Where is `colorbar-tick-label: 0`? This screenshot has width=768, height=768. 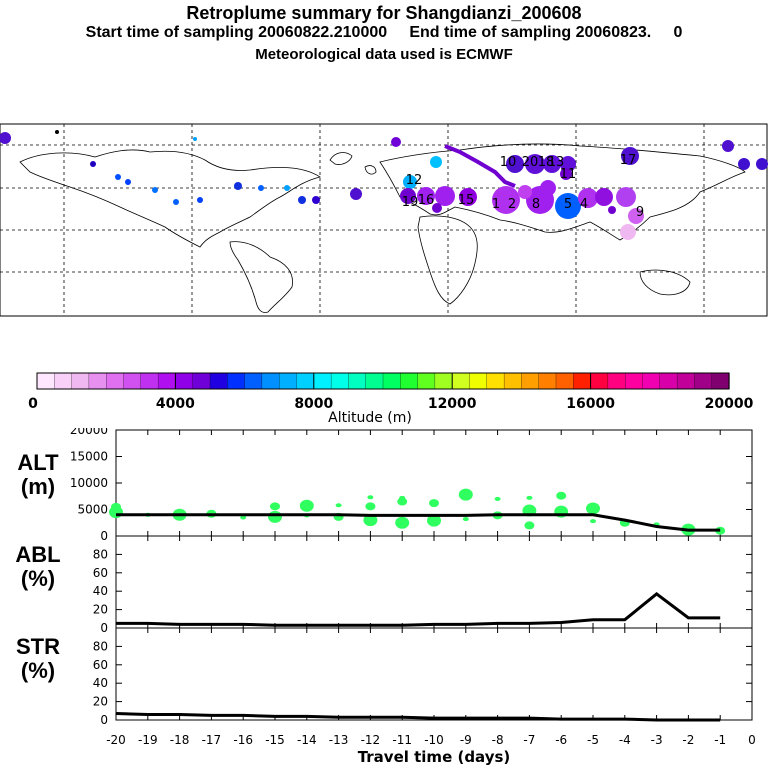 colorbar-tick-label: 0 is located at coordinates (33, 404).